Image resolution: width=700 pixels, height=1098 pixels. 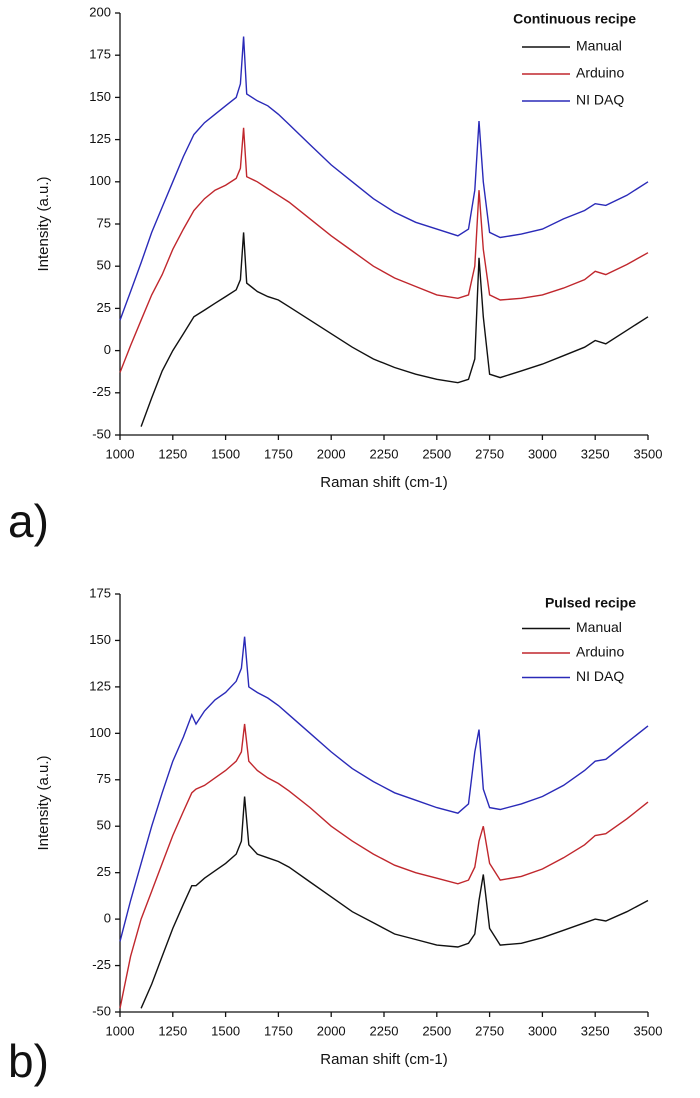 What do you see at coordinates (100, 11) in the screenshot?
I see `y-tick-label: 200` at bounding box center [100, 11].